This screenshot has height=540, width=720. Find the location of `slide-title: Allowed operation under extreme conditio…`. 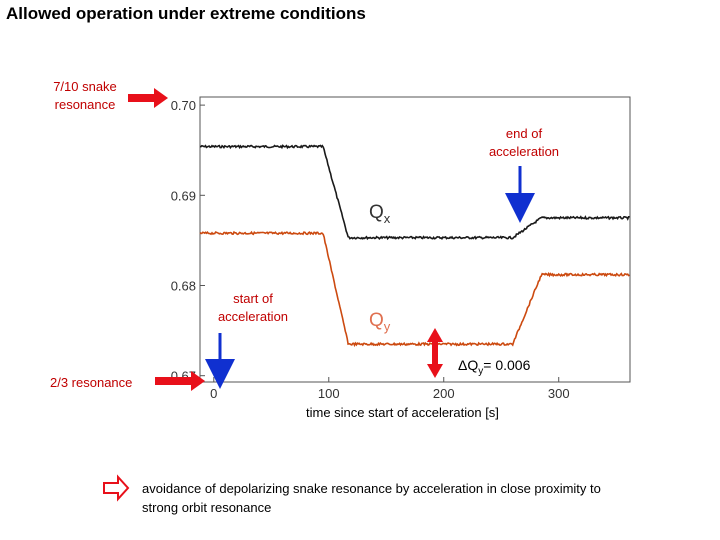

slide-title: Allowed operation under extreme conditio… is located at coordinates (186, 13).